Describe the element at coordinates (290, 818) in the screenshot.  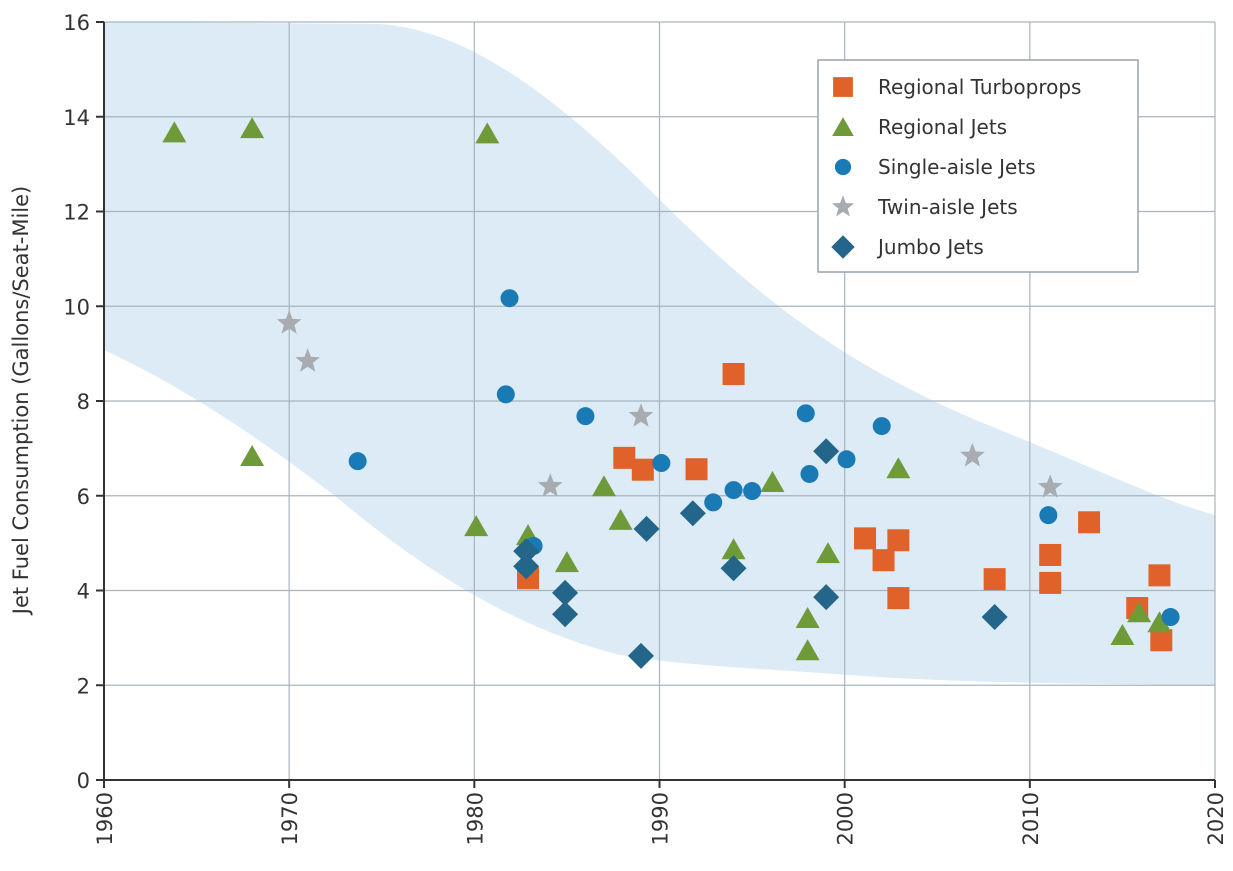
I see `x-tick-label: 1970` at that location.